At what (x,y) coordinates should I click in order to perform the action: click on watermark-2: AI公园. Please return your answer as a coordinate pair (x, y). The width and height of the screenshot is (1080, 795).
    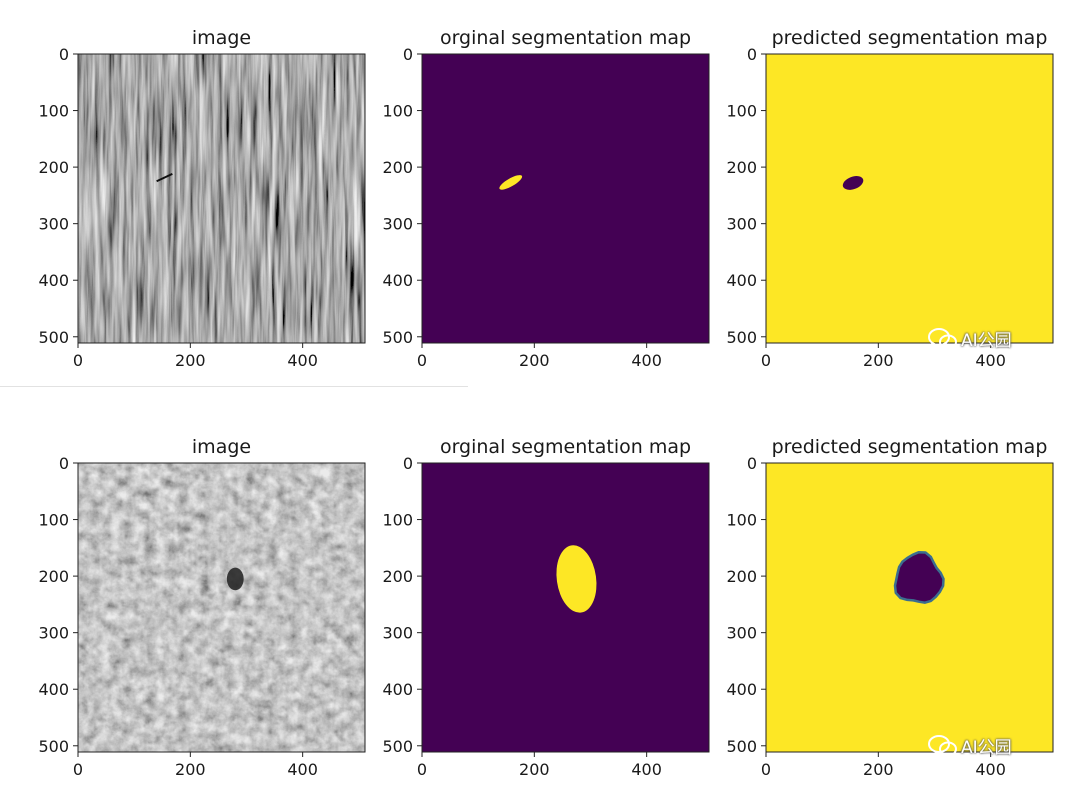
    Looking at the image, I should click on (970, 745).